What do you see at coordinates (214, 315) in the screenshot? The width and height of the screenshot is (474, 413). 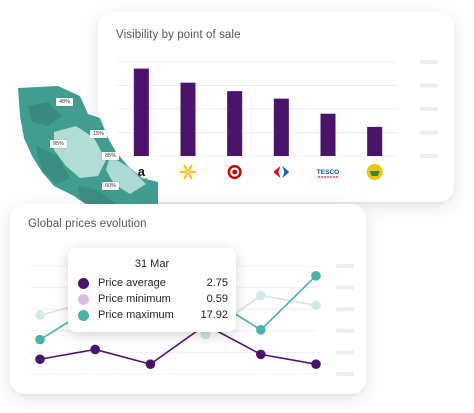 I see `tooltip-value: 17.92` at bounding box center [214, 315].